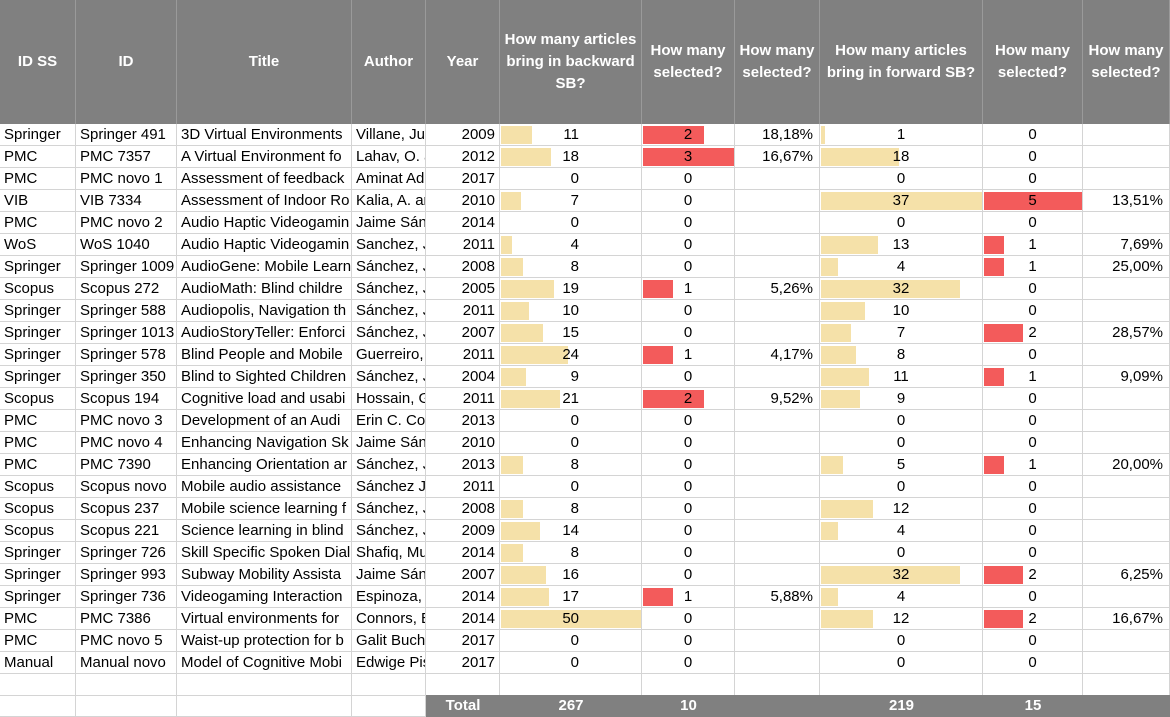 The height and width of the screenshot is (717, 1170). Describe the element at coordinates (264, 663) in the screenshot. I see `cell-title: Model of Cognitive Mobi` at that location.